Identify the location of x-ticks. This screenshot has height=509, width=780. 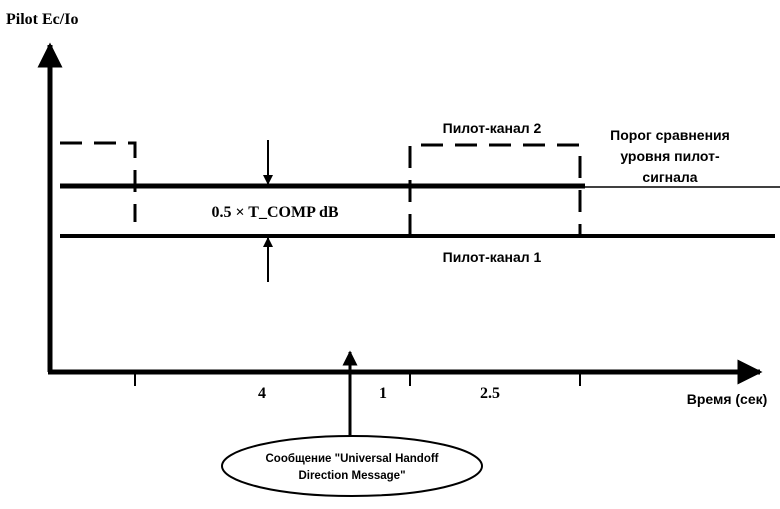
(357, 379).